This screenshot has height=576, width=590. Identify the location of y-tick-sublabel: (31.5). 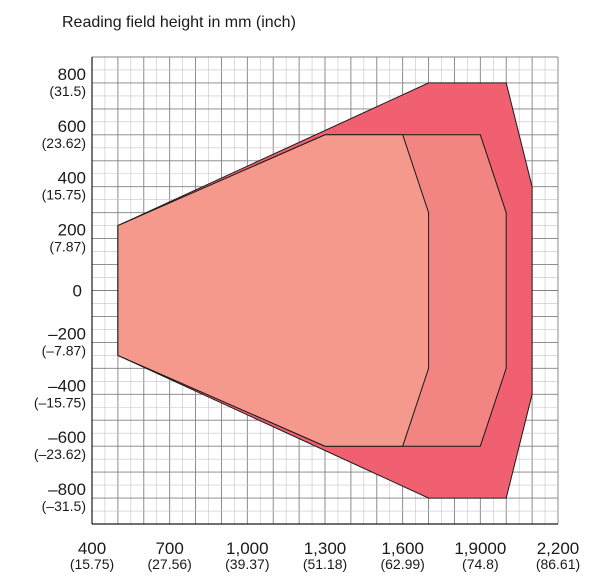
(67, 91).